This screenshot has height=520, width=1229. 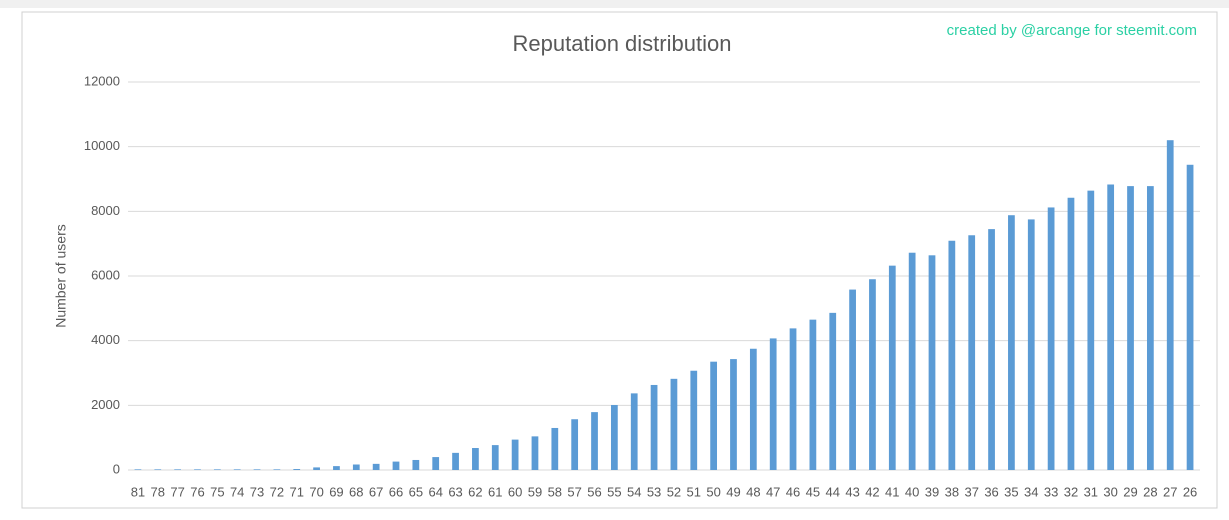 What do you see at coordinates (773, 491) in the screenshot?
I see `x-tick-label: 47` at bounding box center [773, 491].